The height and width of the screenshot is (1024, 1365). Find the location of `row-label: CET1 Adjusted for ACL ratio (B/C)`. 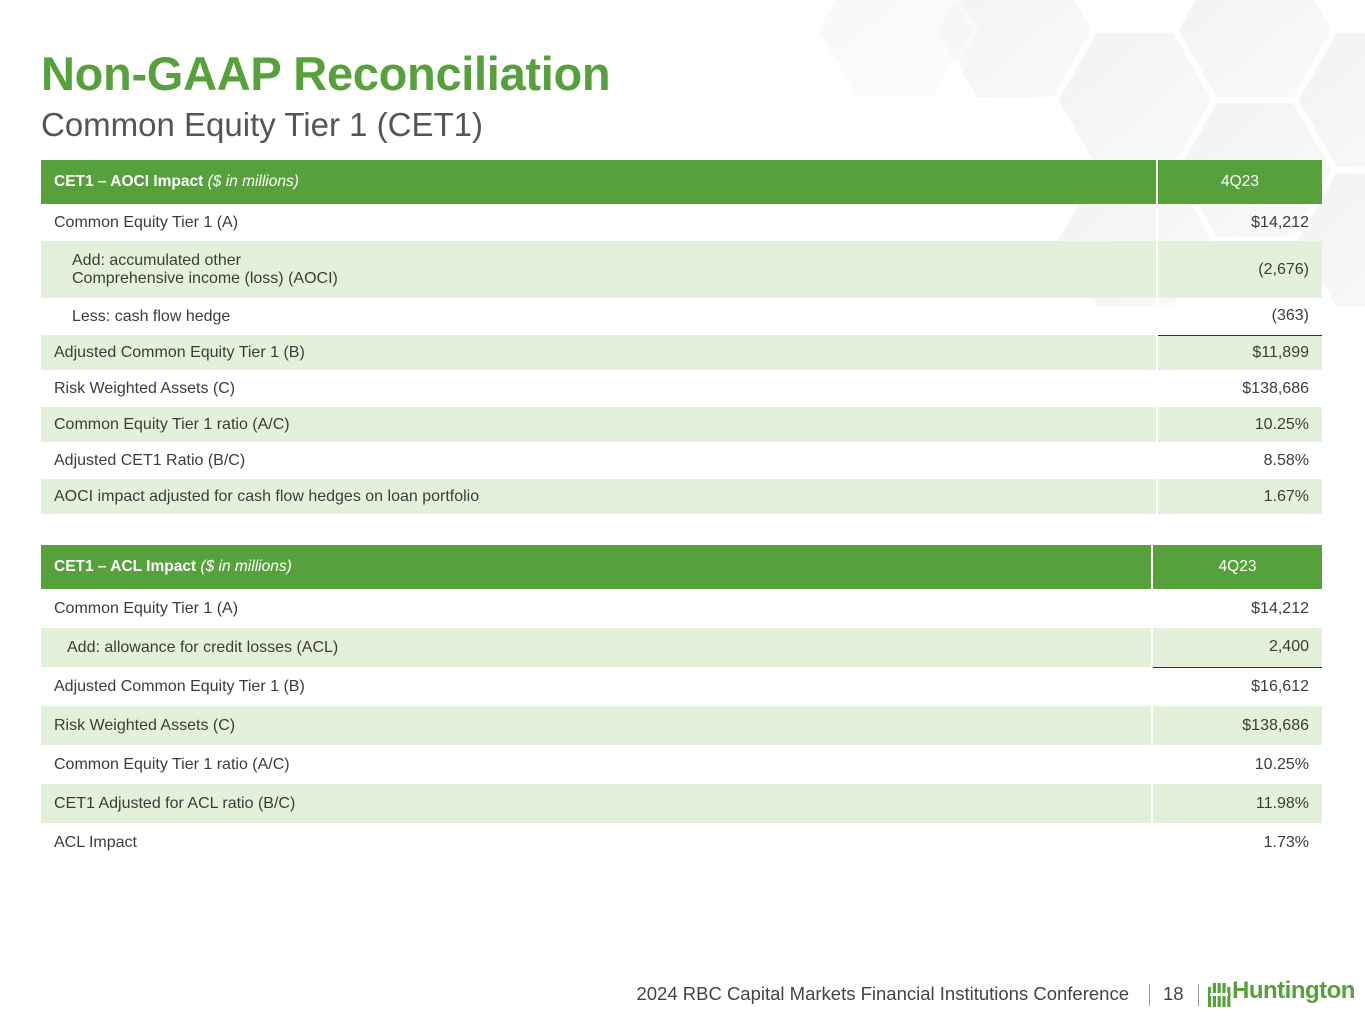

row-label: CET1 Adjusted for ACL ratio (B/C) is located at coordinates (597, 803).